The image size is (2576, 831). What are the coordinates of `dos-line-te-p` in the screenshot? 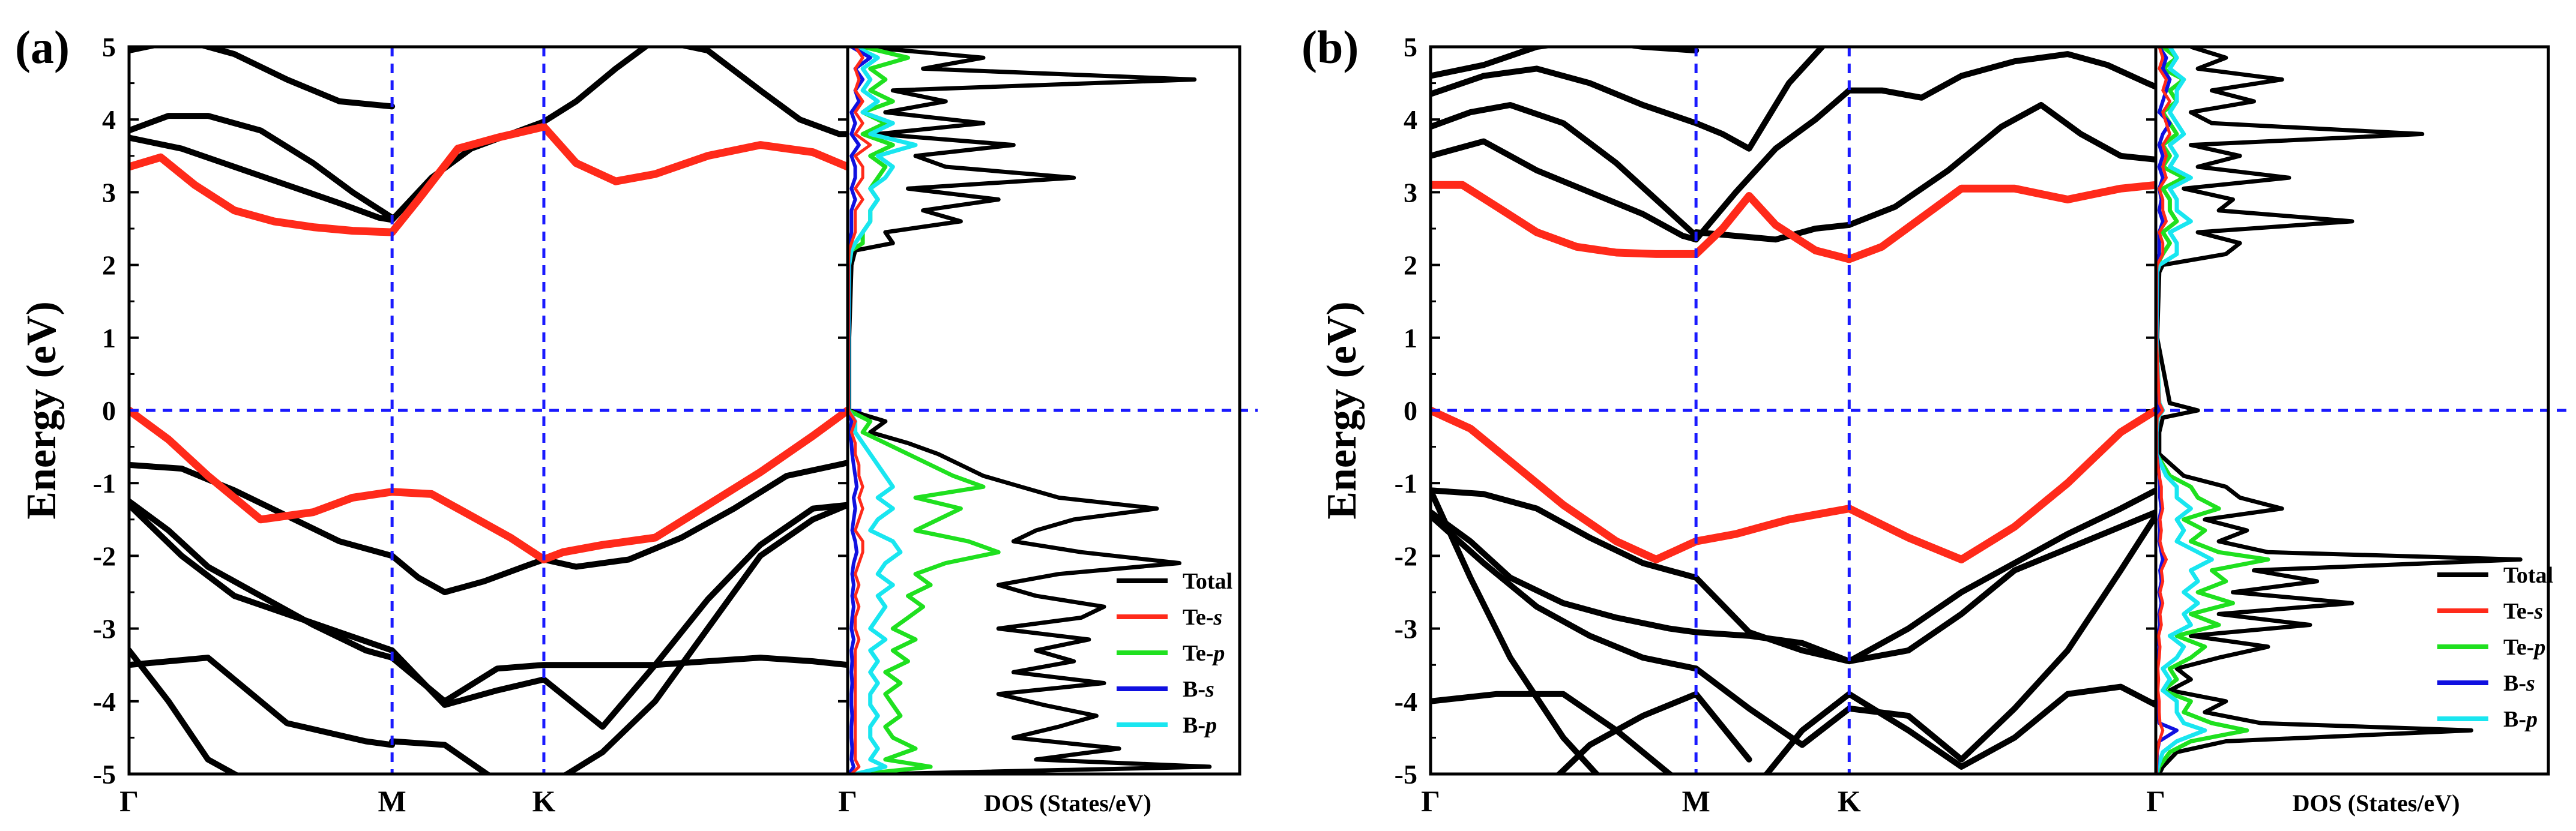 It's located at (924, 411).